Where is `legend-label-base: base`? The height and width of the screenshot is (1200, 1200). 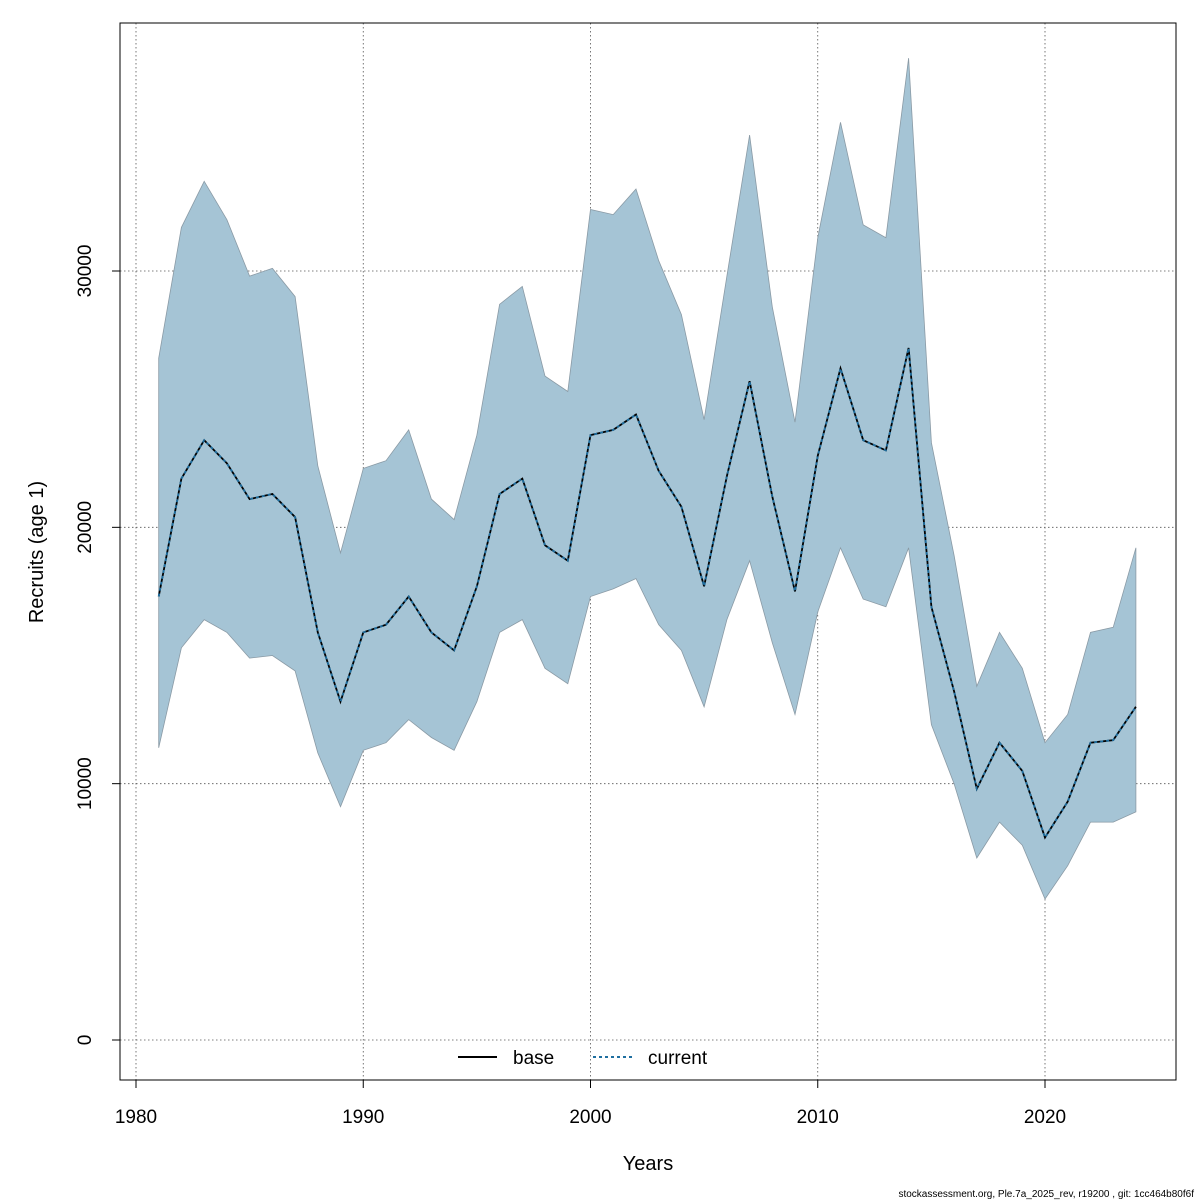 legend-label-base: base is located at coordinates (533, 1058).